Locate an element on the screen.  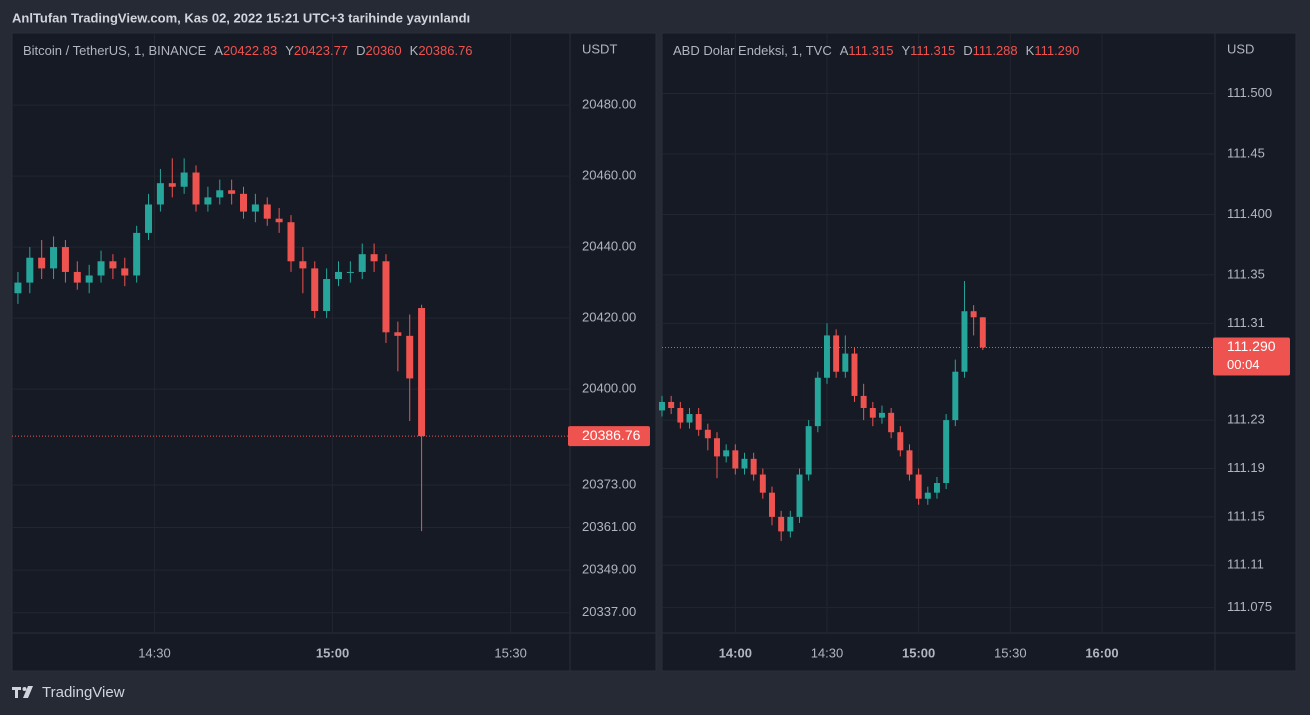
y-tick-label: 111.19 is located at coordinates (1246, 467).